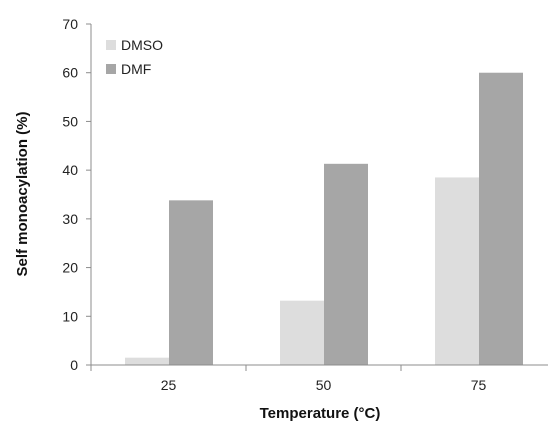 Image resolution: width=552 pixels, height=425 pixels. I want to click on legend-swatch-dmf, so click(111, 69).